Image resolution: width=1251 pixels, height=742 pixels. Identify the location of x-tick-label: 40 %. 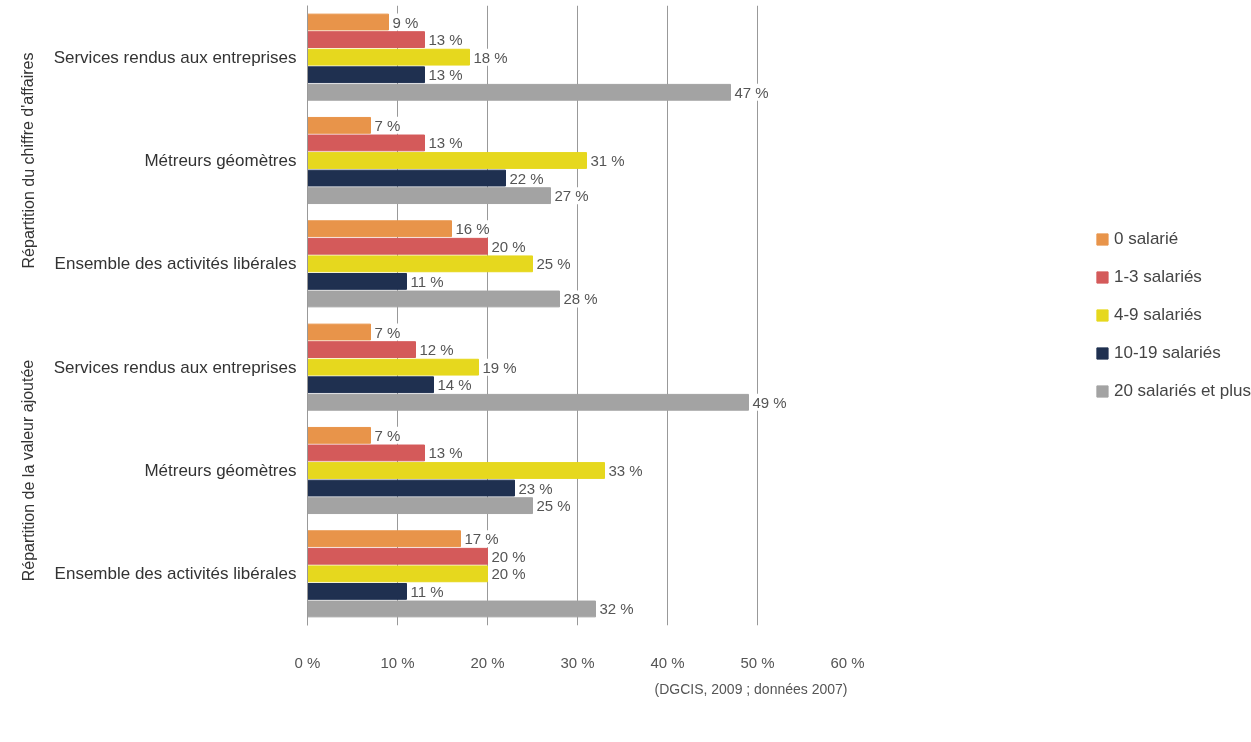
(667, 662).